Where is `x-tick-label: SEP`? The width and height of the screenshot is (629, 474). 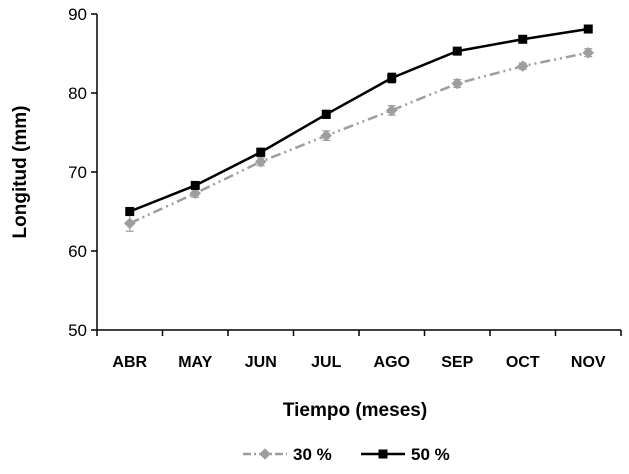 x-tick-label: SEP is located at coordinates (457, 362).